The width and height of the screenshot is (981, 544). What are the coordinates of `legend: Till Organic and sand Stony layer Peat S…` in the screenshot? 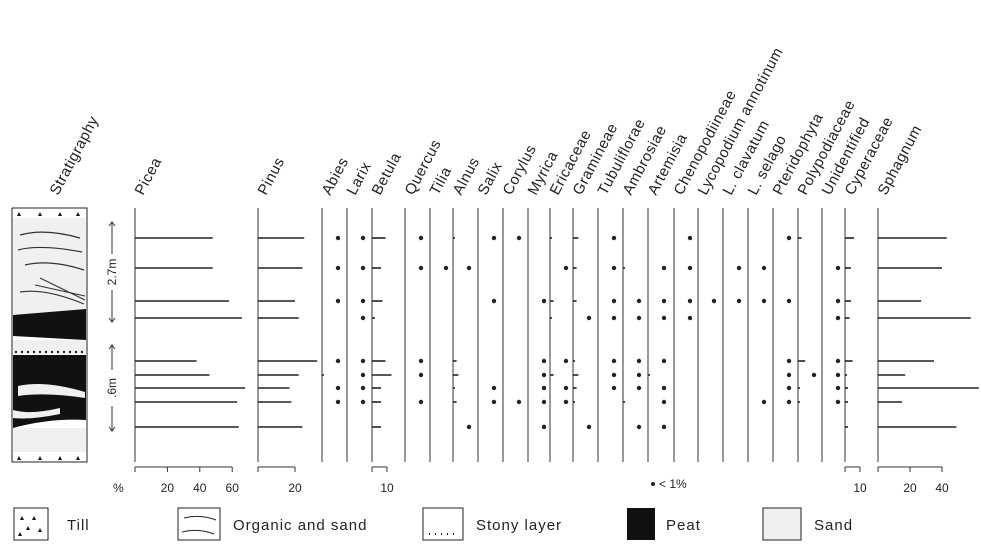 It's located at (433, 524).